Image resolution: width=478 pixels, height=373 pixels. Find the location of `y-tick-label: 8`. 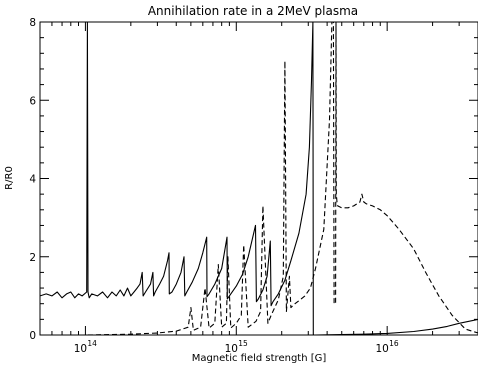

y-tick-label: 8 is located at coordinates (32, 23).